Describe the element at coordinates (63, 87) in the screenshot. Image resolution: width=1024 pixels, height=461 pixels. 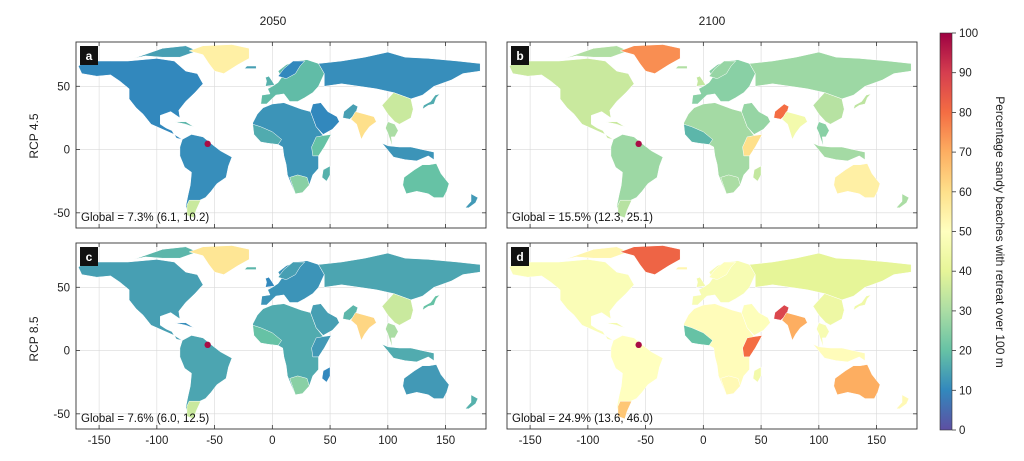
I see `y-tick-label: 50` at that location.